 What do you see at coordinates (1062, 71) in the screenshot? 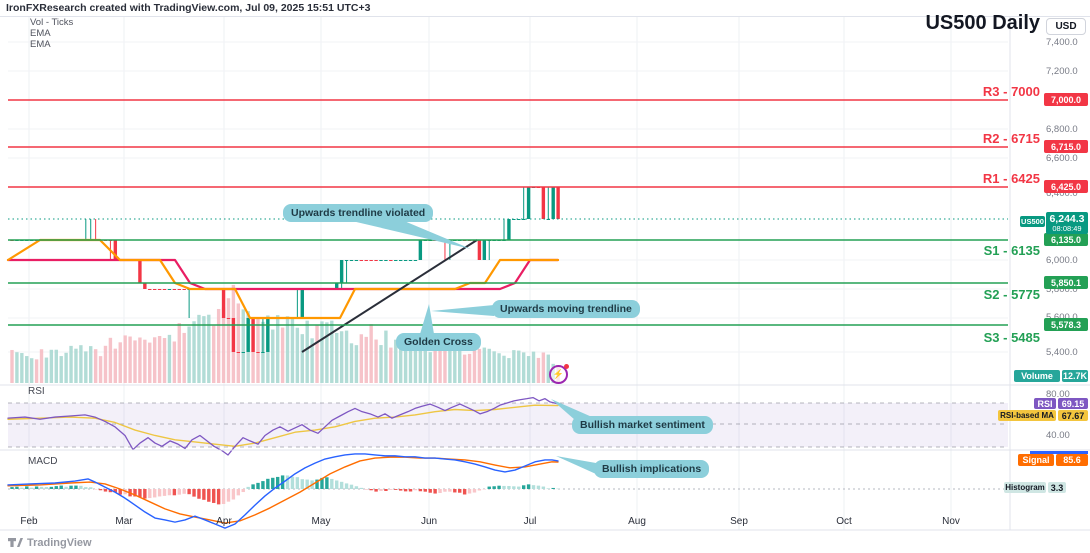
I see `price-axis-label: 7,200.0` at bounding box center [1062, 71].